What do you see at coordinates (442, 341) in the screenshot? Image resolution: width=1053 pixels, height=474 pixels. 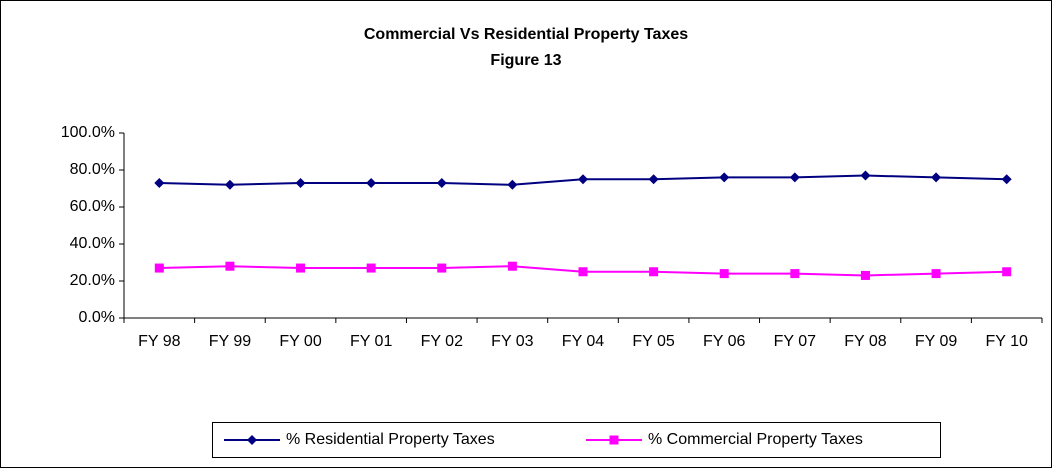 I see `x-tick-label: FY 02` at bounding box center [442, 341].